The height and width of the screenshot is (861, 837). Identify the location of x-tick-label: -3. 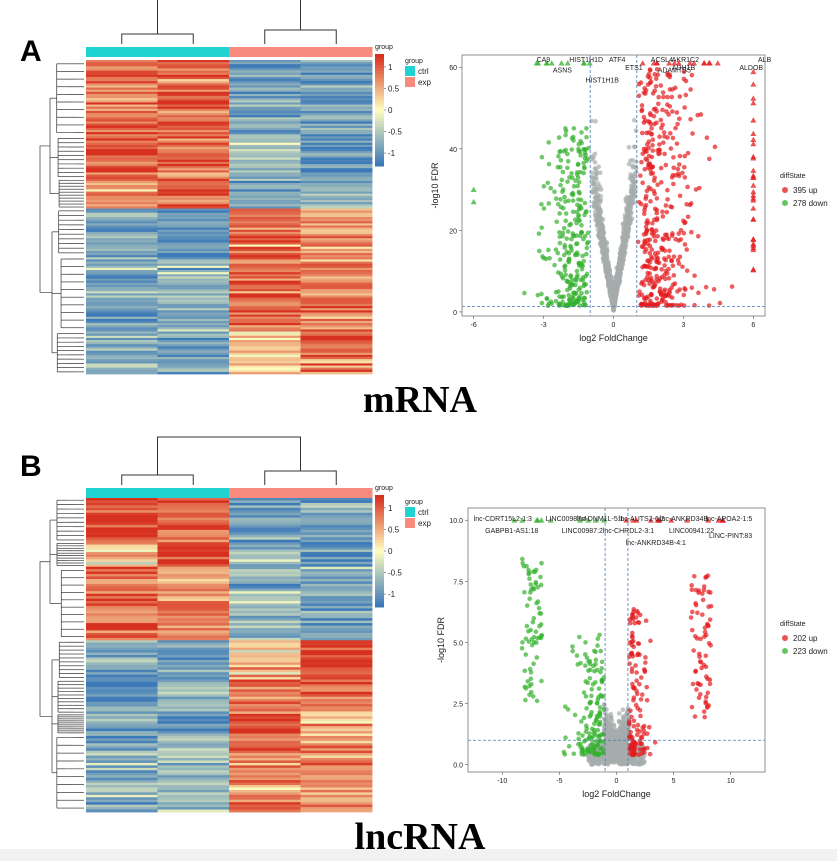
(543, 325).